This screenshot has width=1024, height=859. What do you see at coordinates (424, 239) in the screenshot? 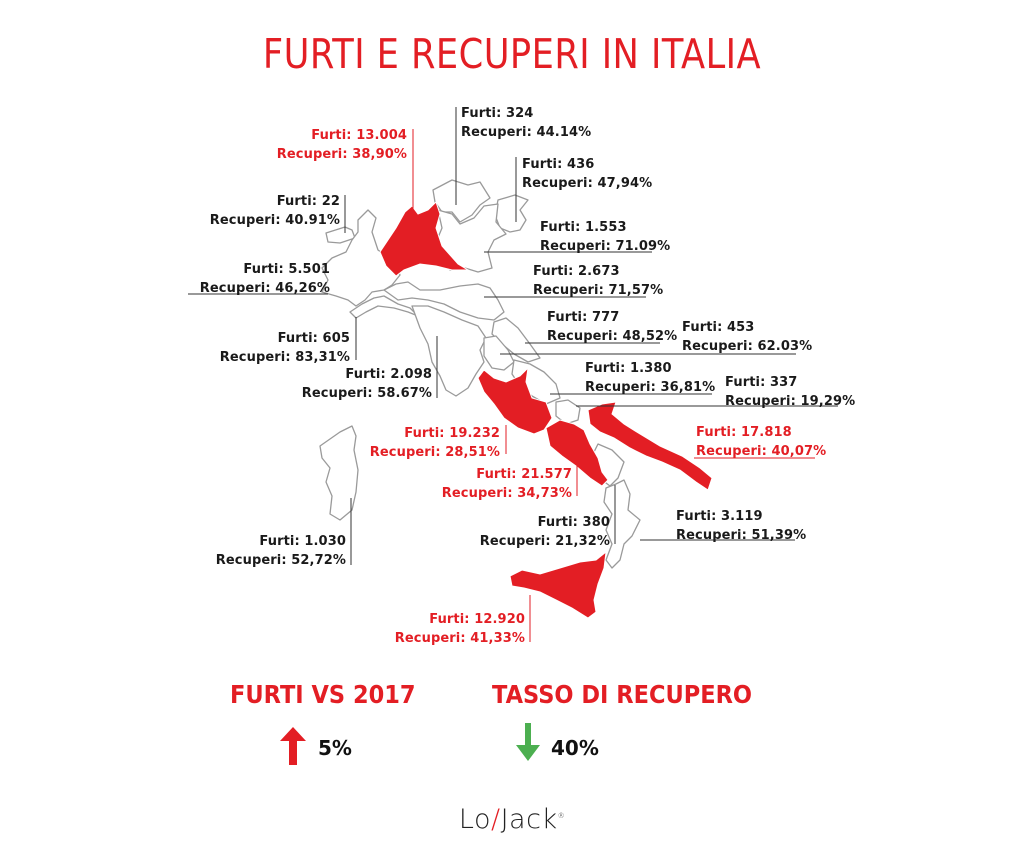
I see `region-lombardia` at bounding box center [424, 239].